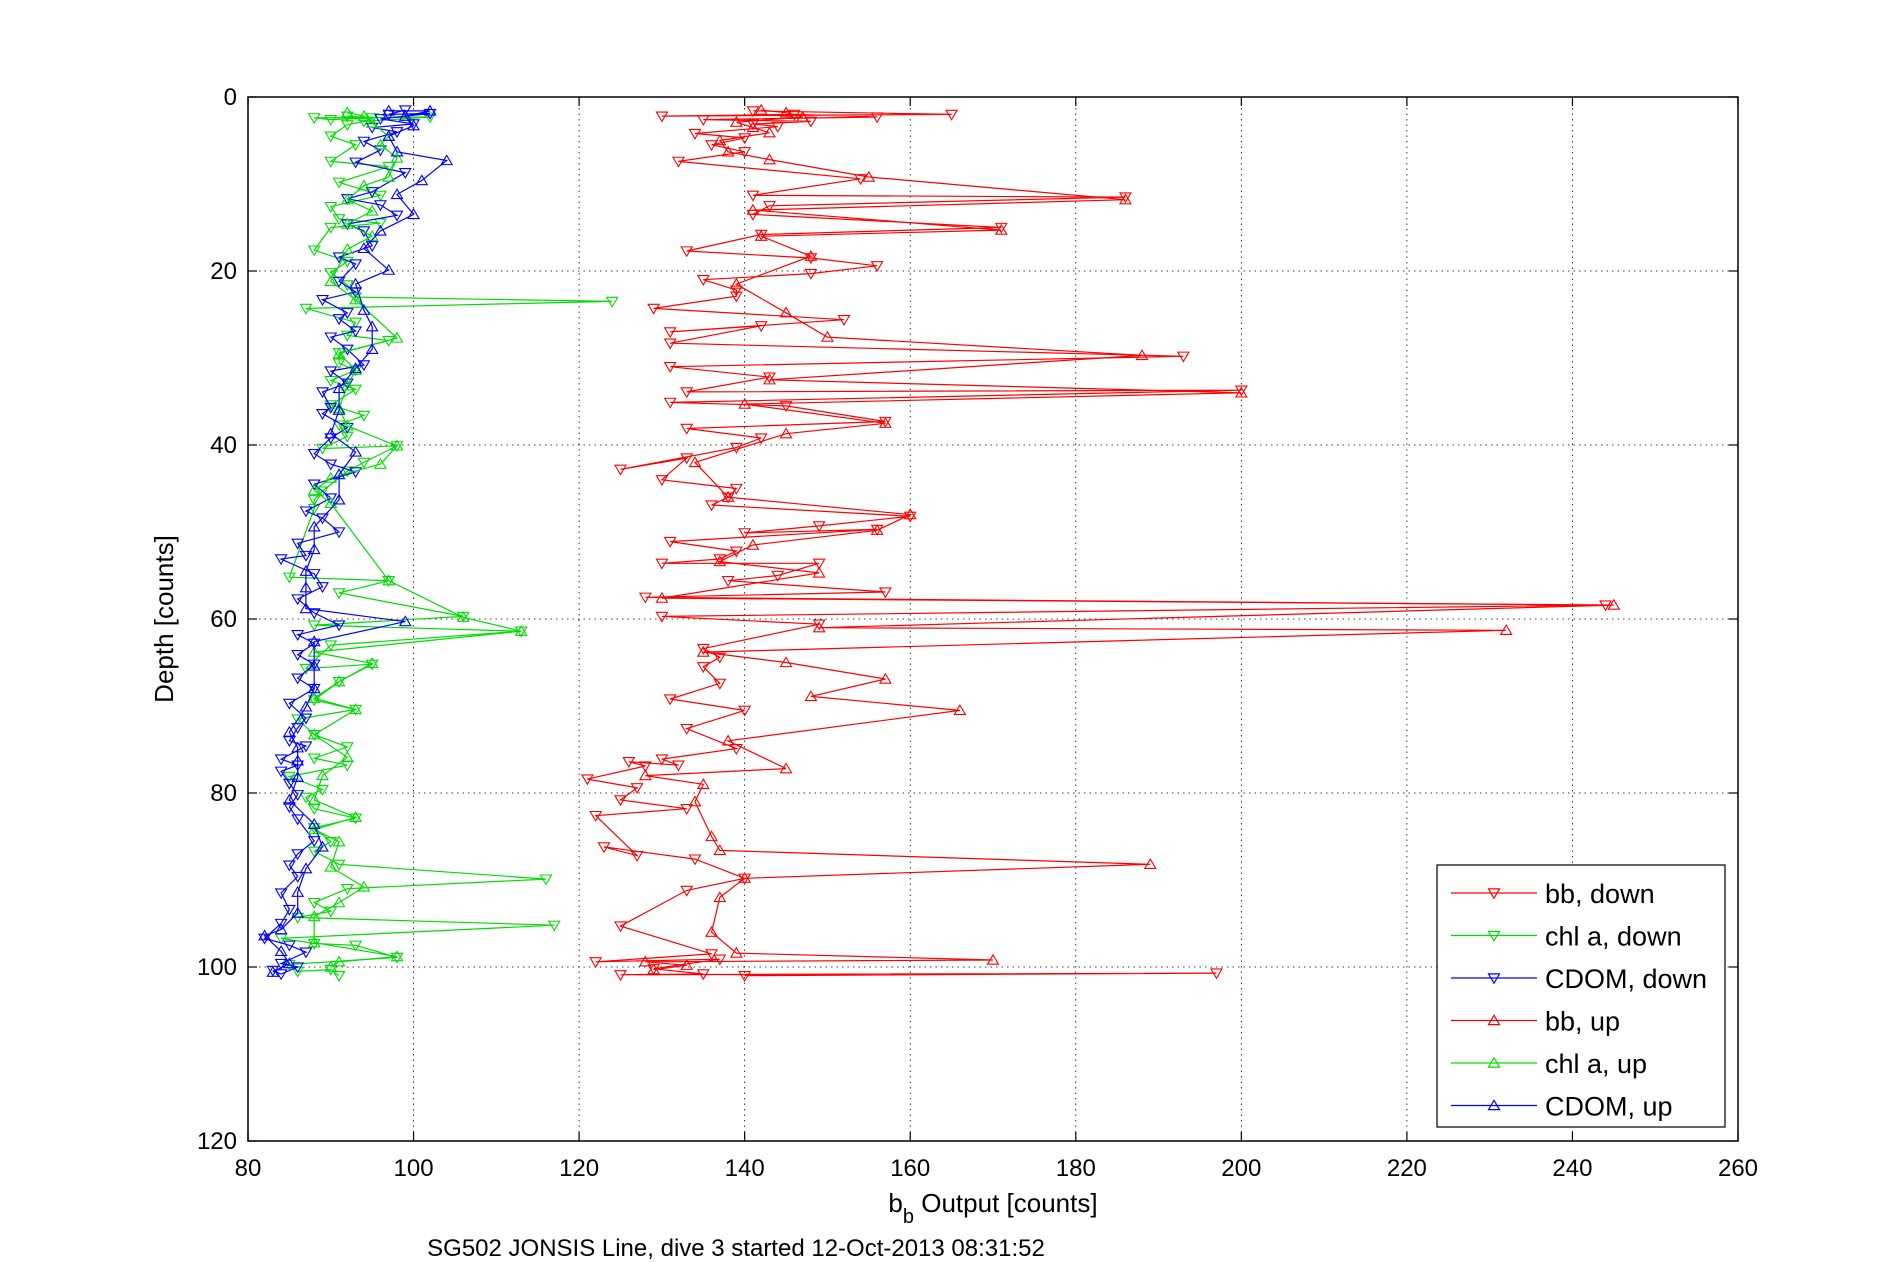  I want to click on x-tick-label: 220, so click(1407, 1168).